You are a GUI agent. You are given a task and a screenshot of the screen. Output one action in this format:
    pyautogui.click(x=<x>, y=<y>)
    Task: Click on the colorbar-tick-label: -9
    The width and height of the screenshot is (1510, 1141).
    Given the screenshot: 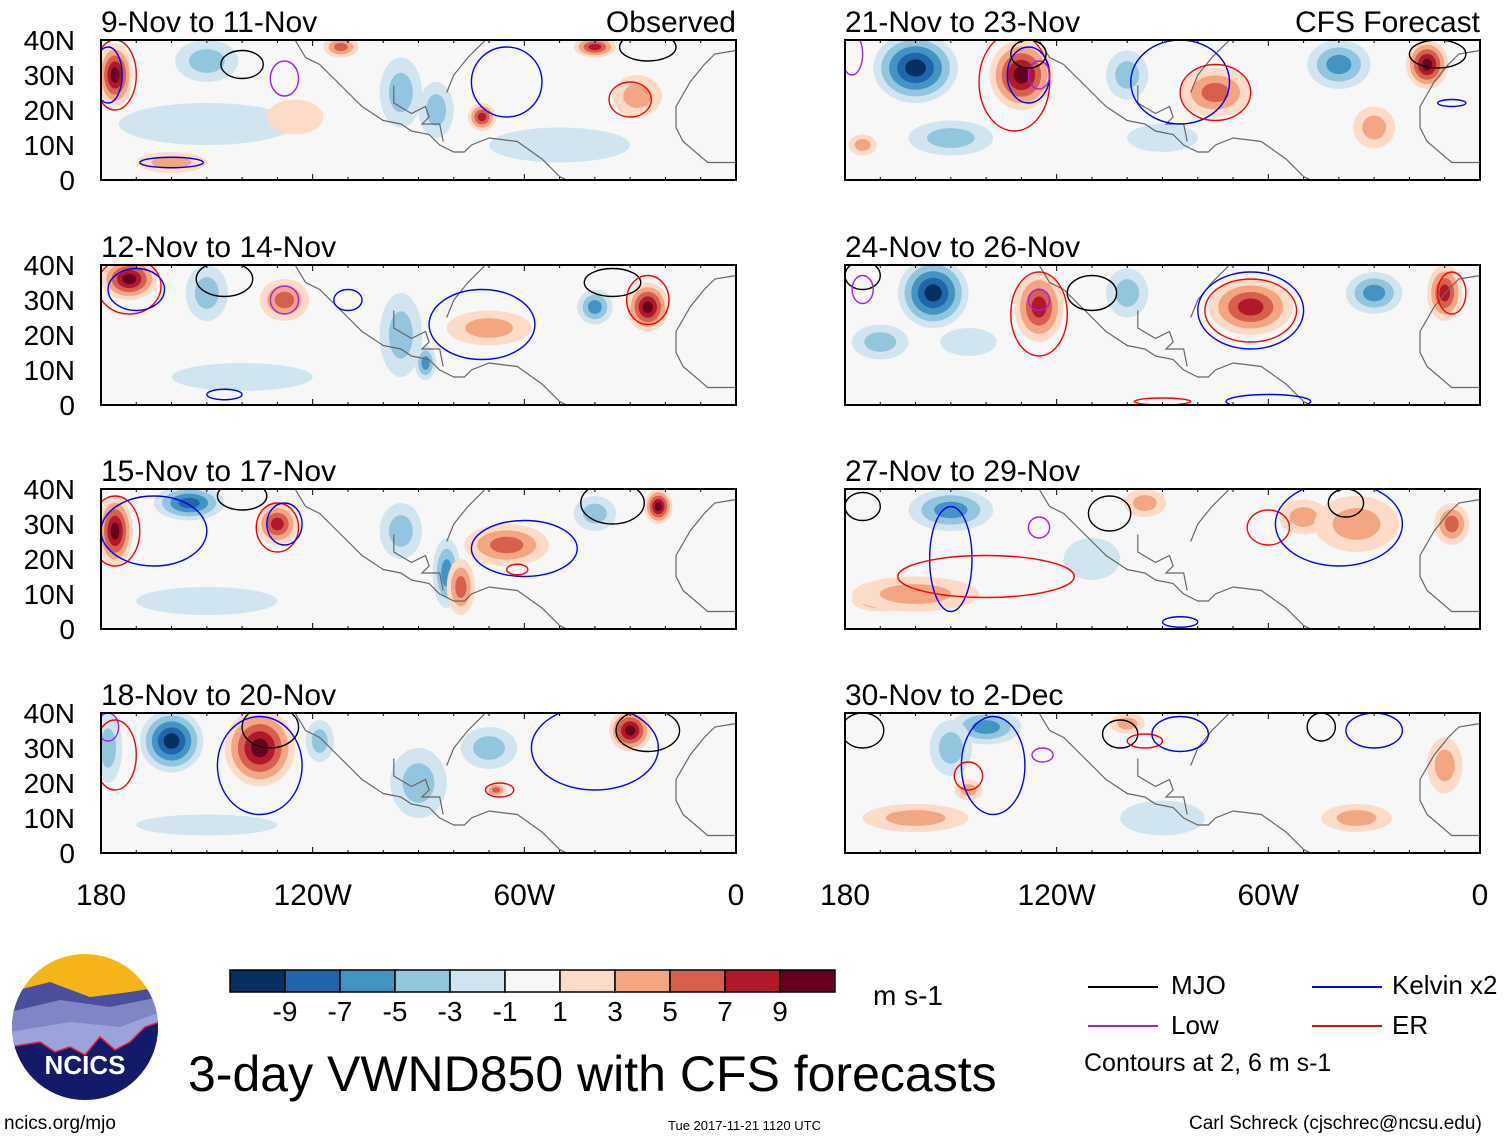 What is the action you would take?
    pyautogui.click(x=285, y=1011)
    